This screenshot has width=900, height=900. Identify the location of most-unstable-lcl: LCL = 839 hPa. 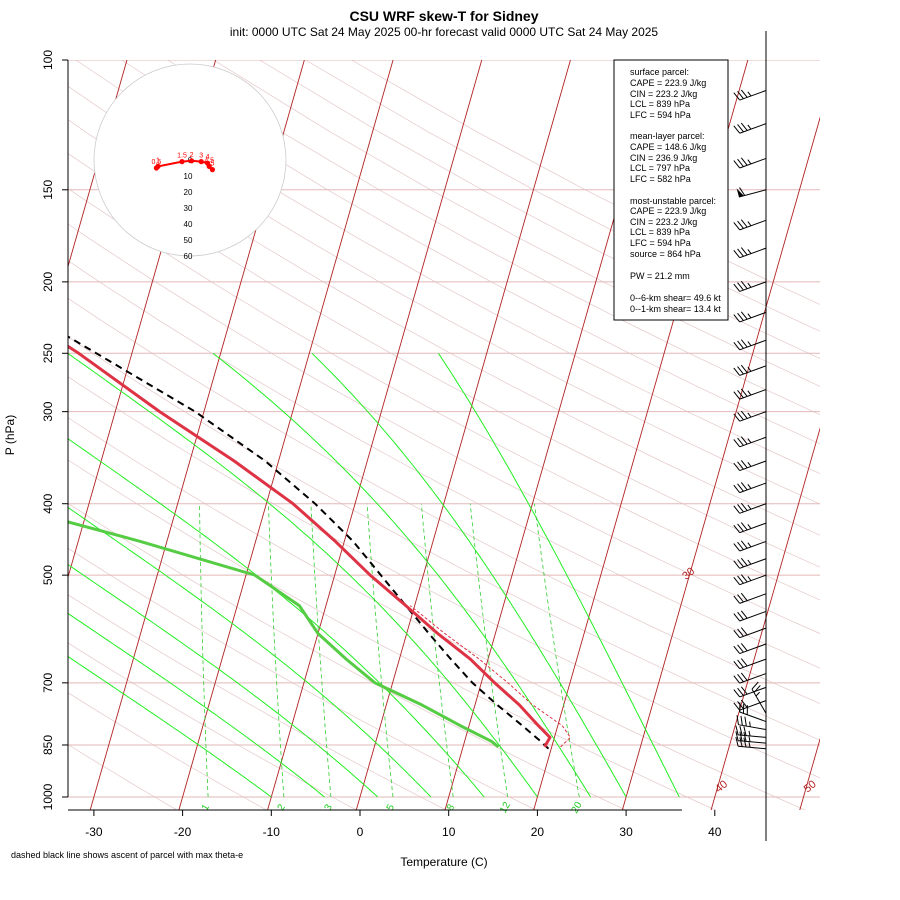
(660, 232).